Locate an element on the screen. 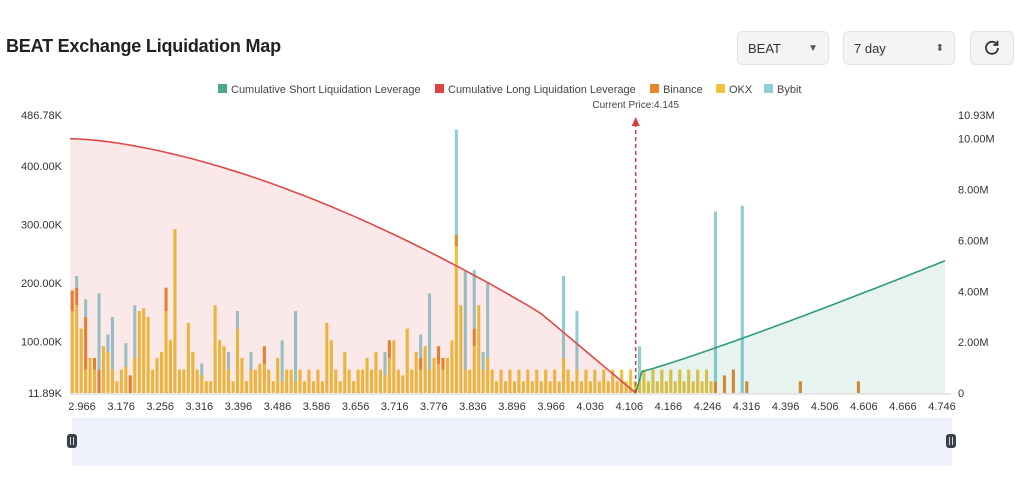 Image resolution: width=1024 pixels, height=481 pixels. range-select: 7 day ⬍ is located at coordinates (899, 48).